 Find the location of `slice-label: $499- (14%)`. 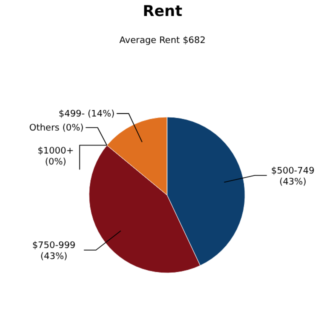

slice-label: $499- (14%) is located at coordinates (86, 115).